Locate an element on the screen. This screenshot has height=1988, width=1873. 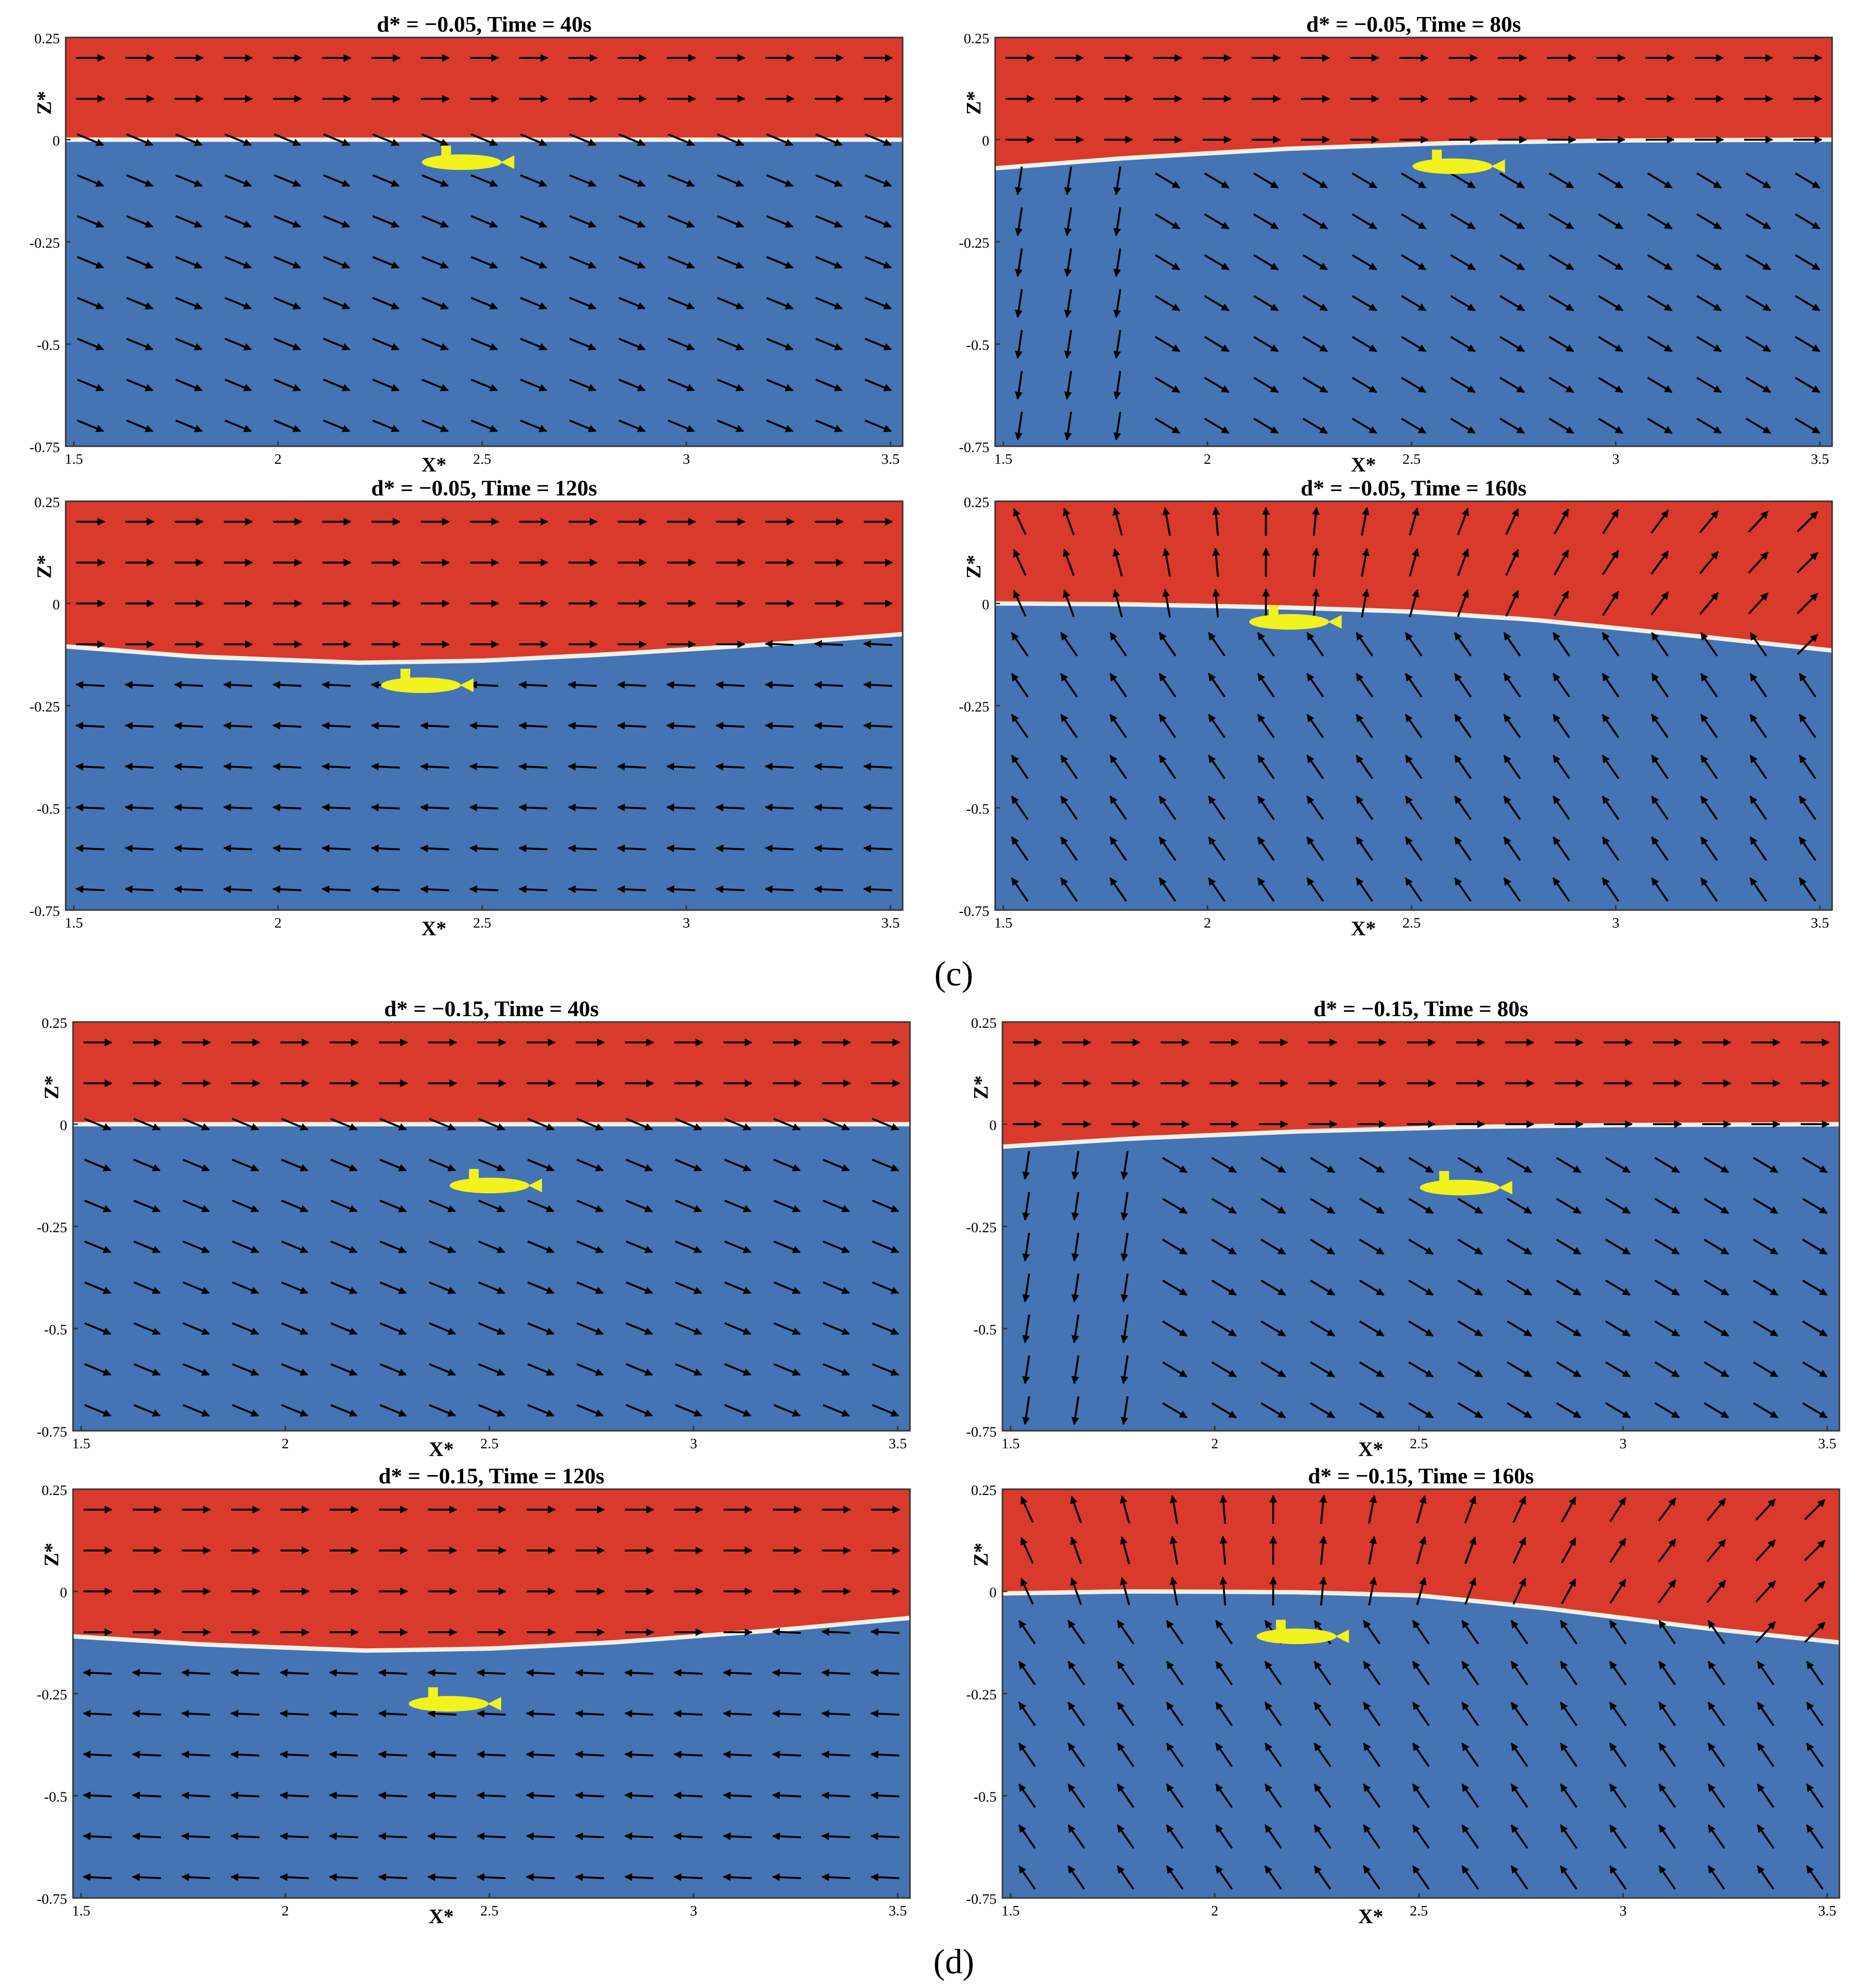
y-axis-label: Z* is located at coordinates (974, 567).